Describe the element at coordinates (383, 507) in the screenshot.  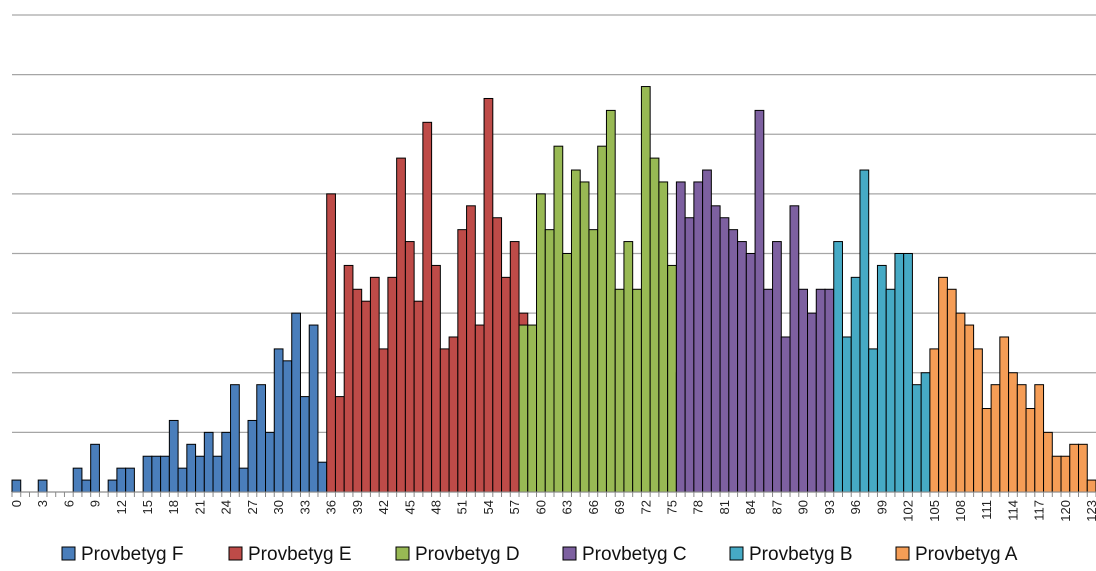
I see `x-tick-label: 42` at that location.